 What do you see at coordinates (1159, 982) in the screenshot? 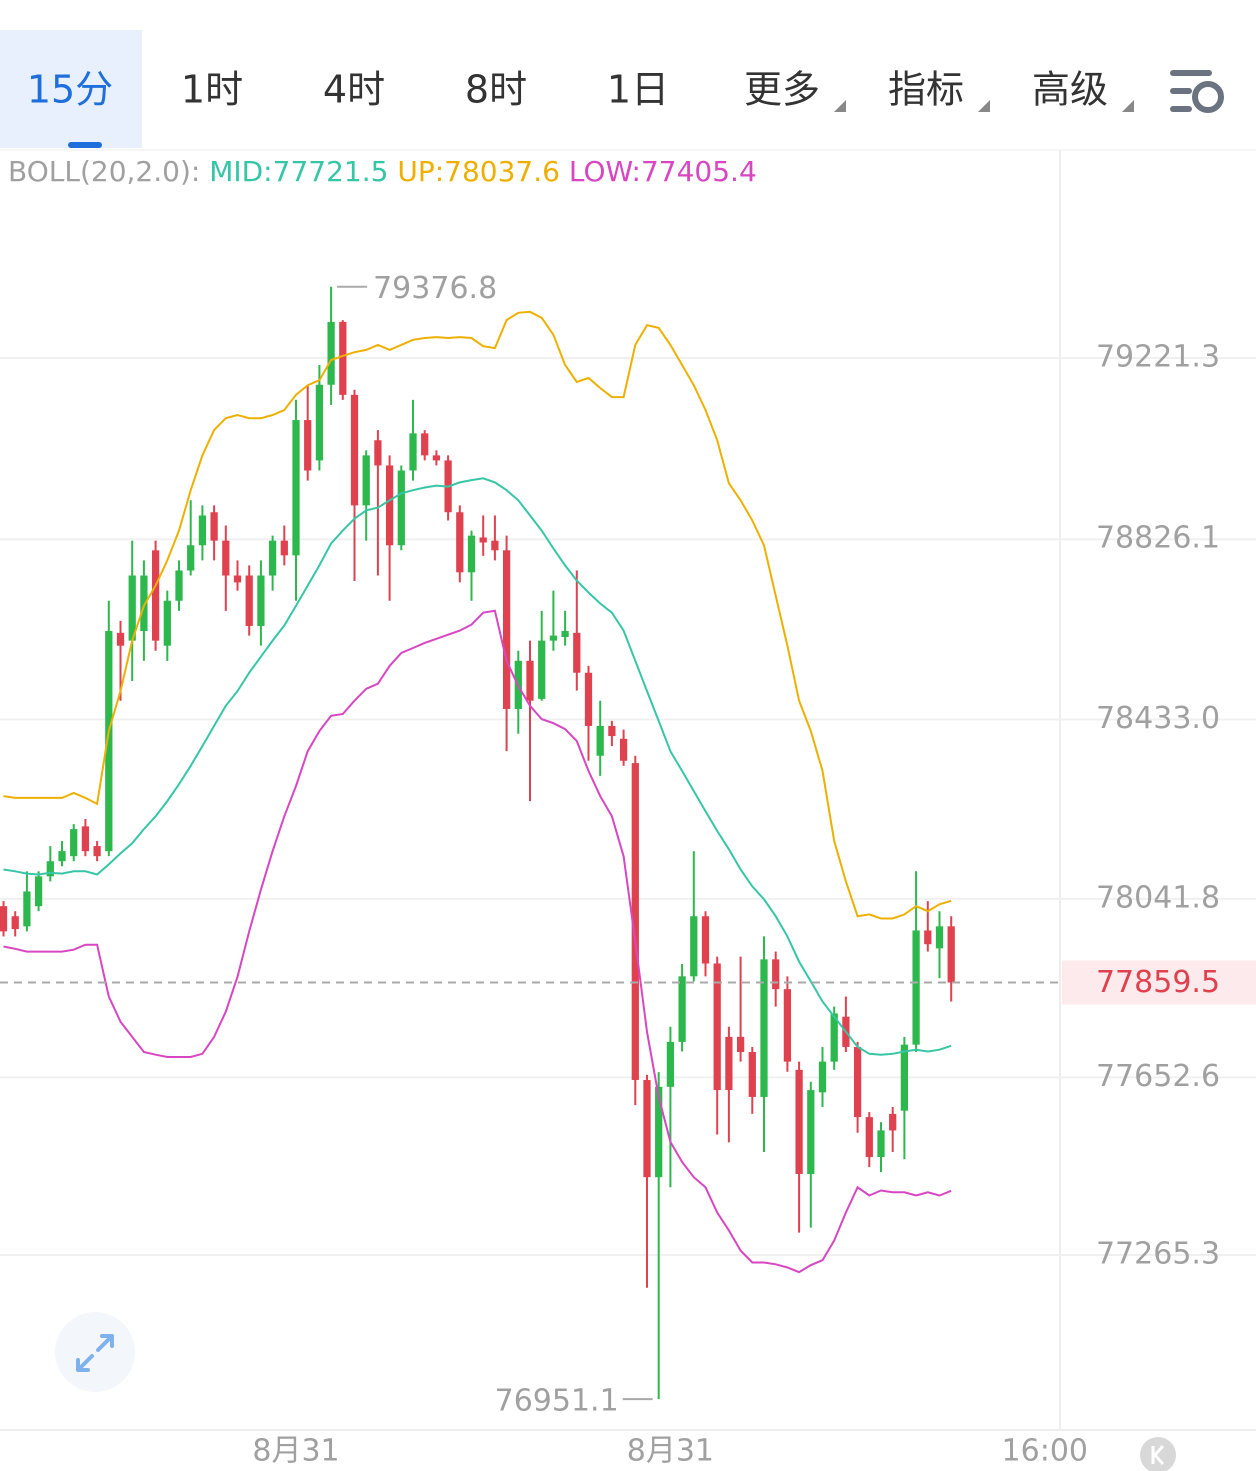
I see `last-price-bg` at bounding box center [1159, 982].